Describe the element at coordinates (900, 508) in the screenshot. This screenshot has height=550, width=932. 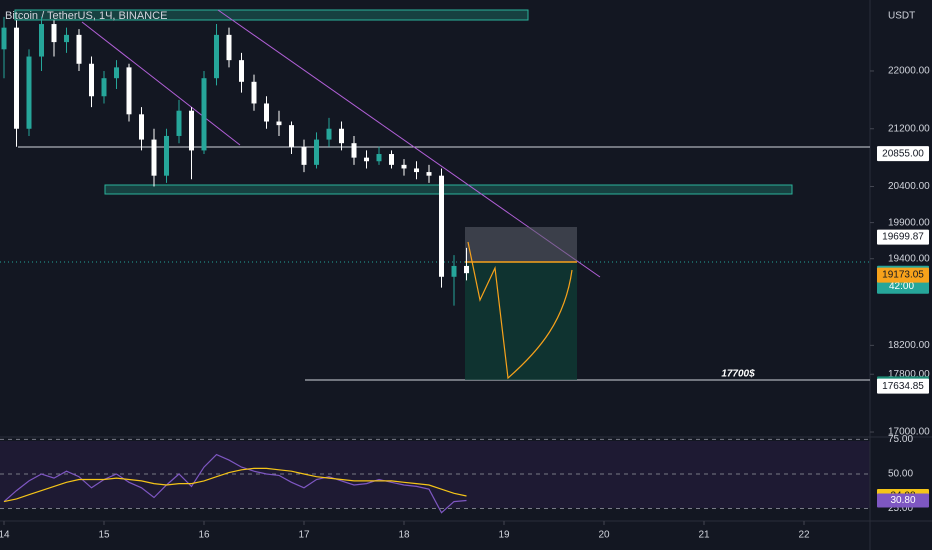
I see `rsi-tick-label: 25.00` at that location.